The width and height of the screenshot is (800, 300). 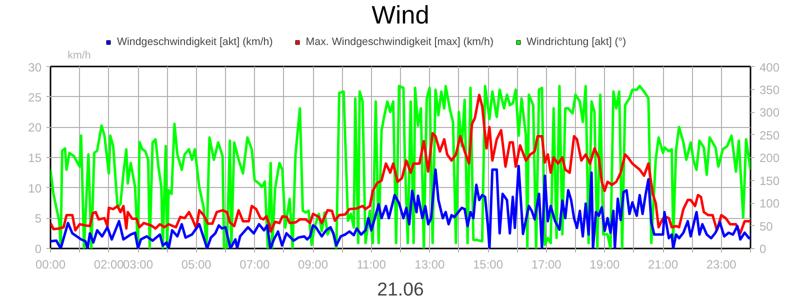 What do you see at coordinates (770, 181) in the screenshot?
I see `y2-tick-label: 150` at bounding box center [770, 181].